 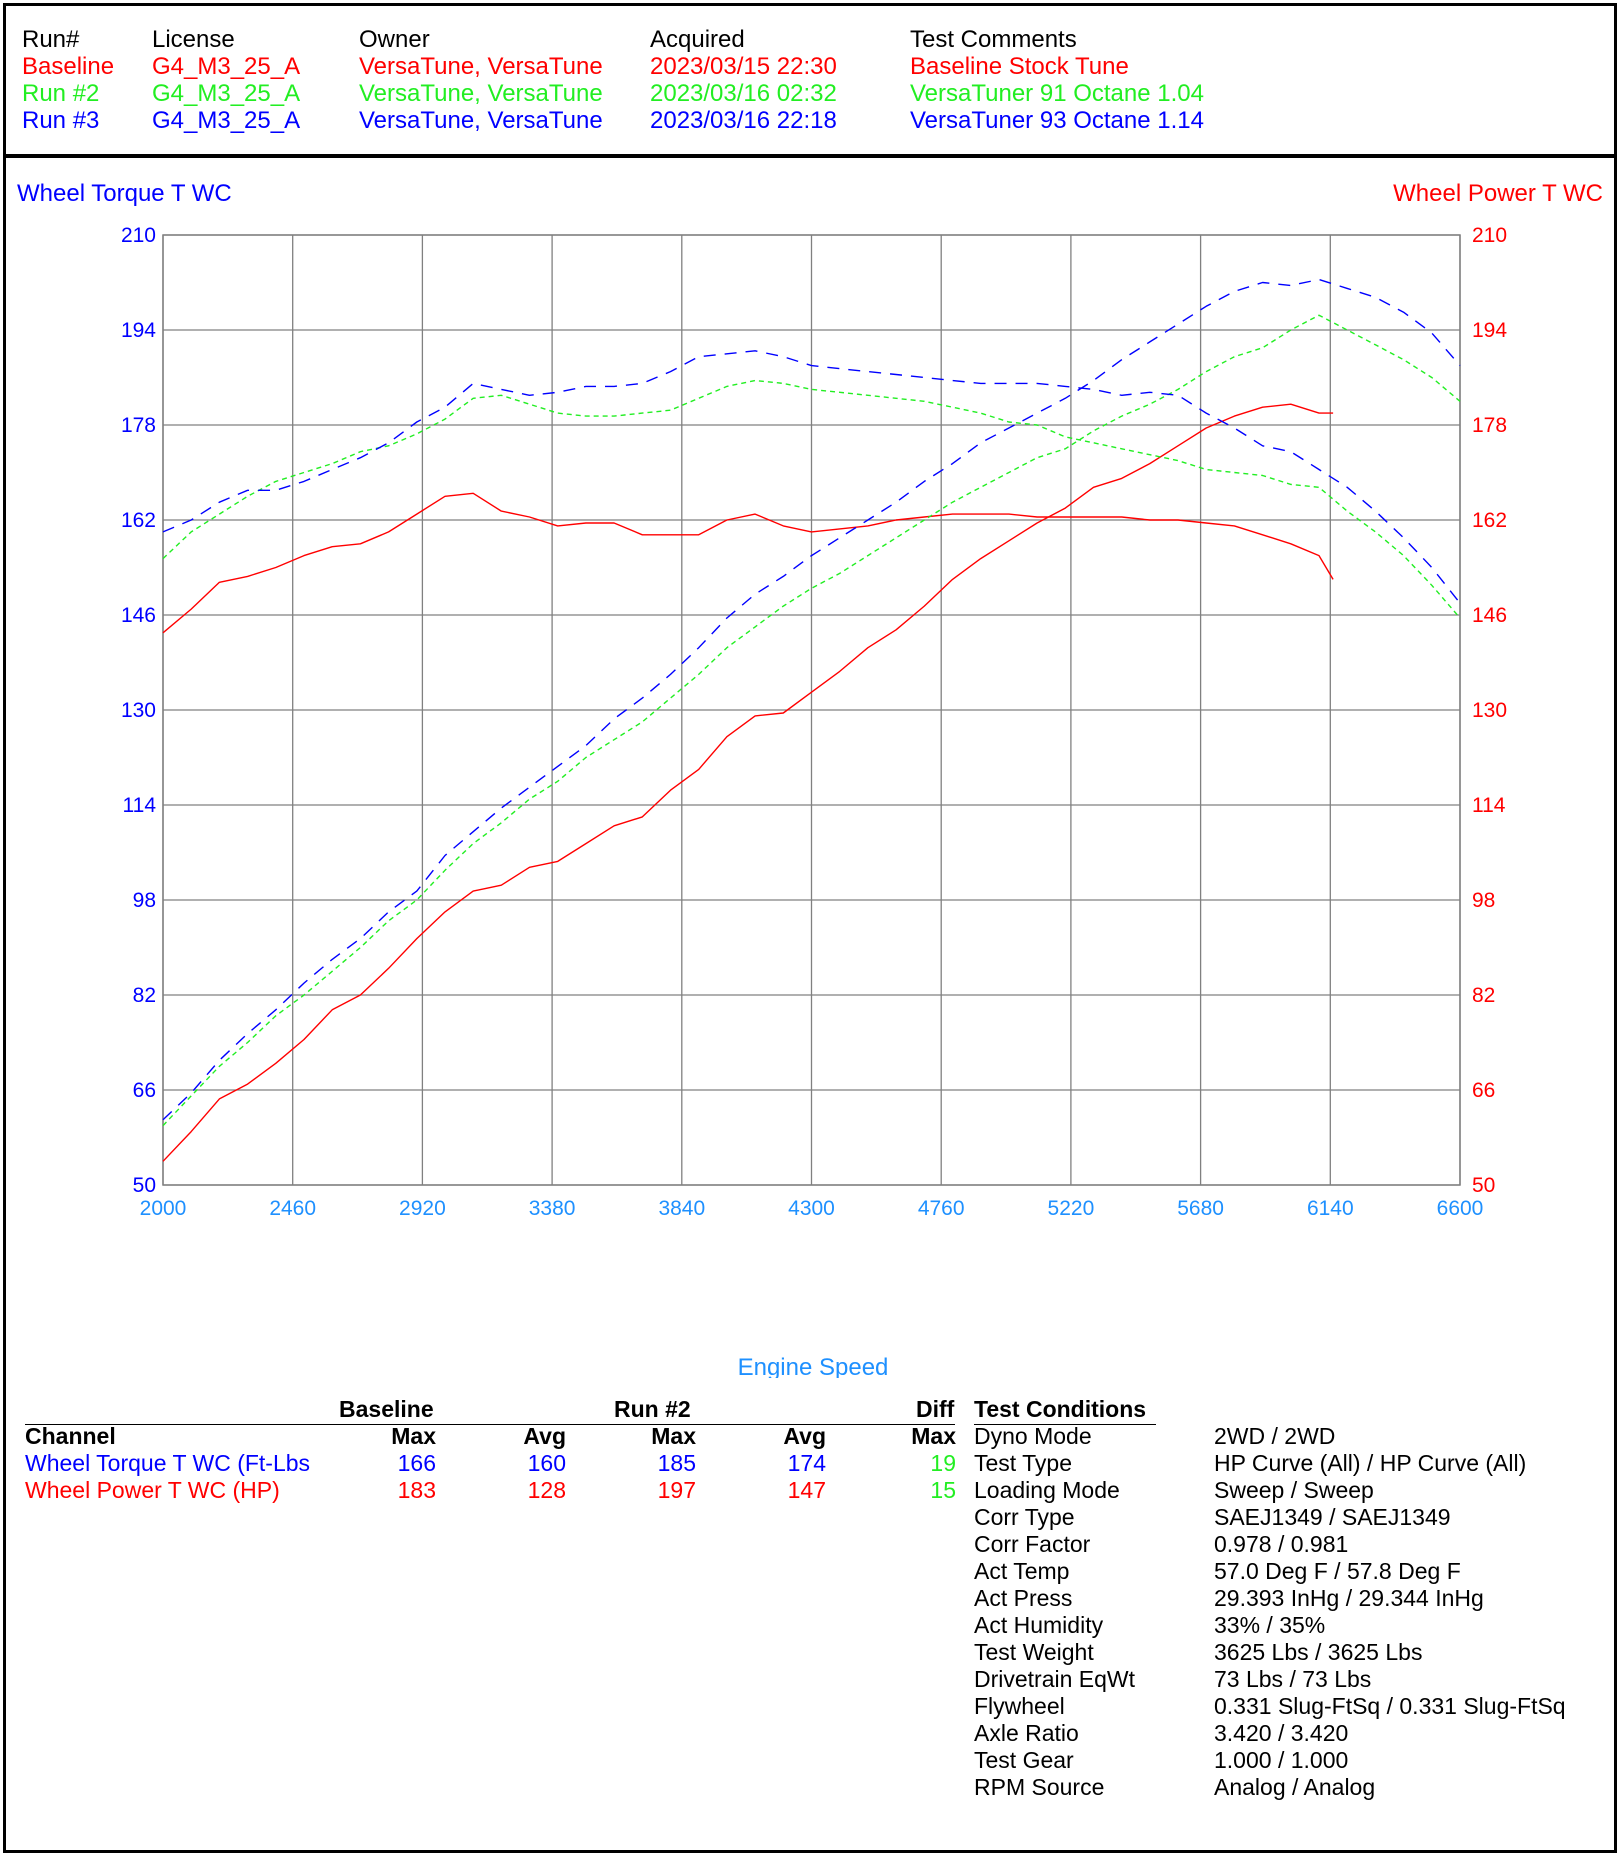 I want to click on license-column: License G4_M3_25_A G4_M3_25_A G4_M3_25_A, so click(x=226, y=80).